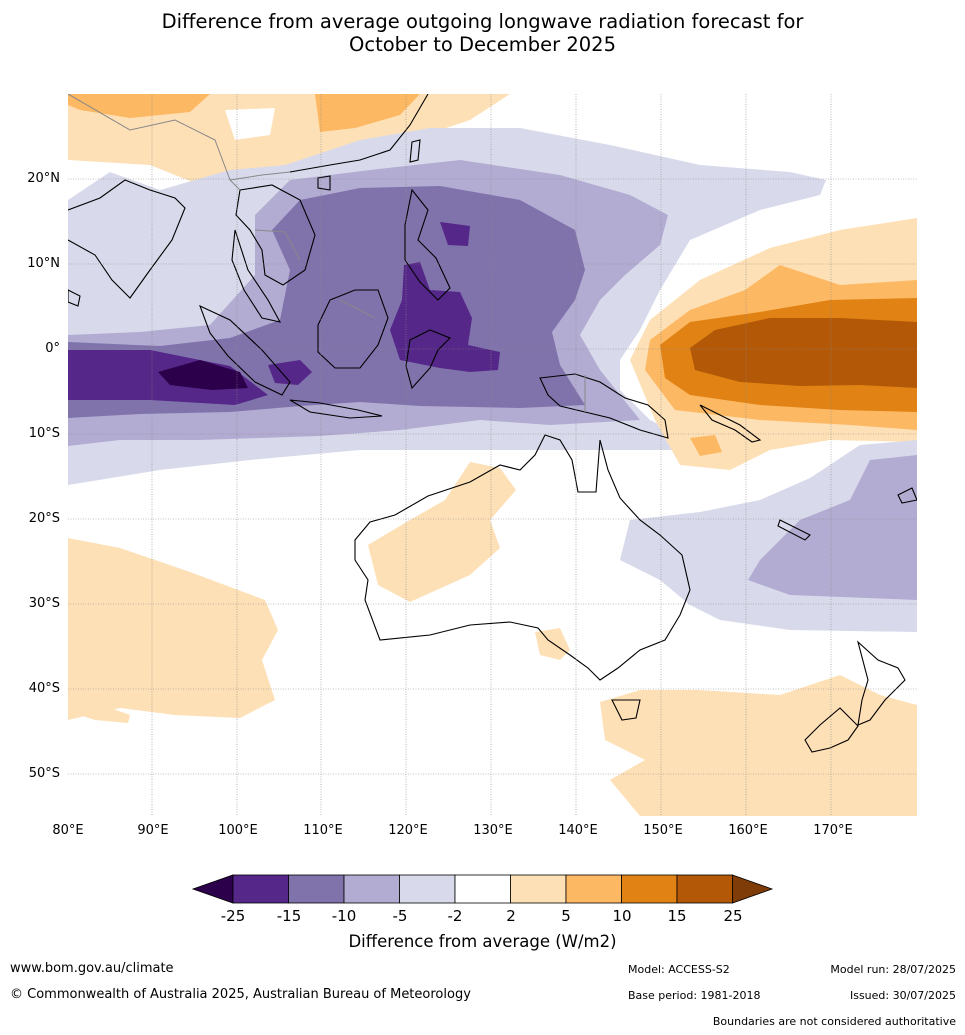  I want to click on anomaly-positive-5-10-vanuatu, so click(706, 445).